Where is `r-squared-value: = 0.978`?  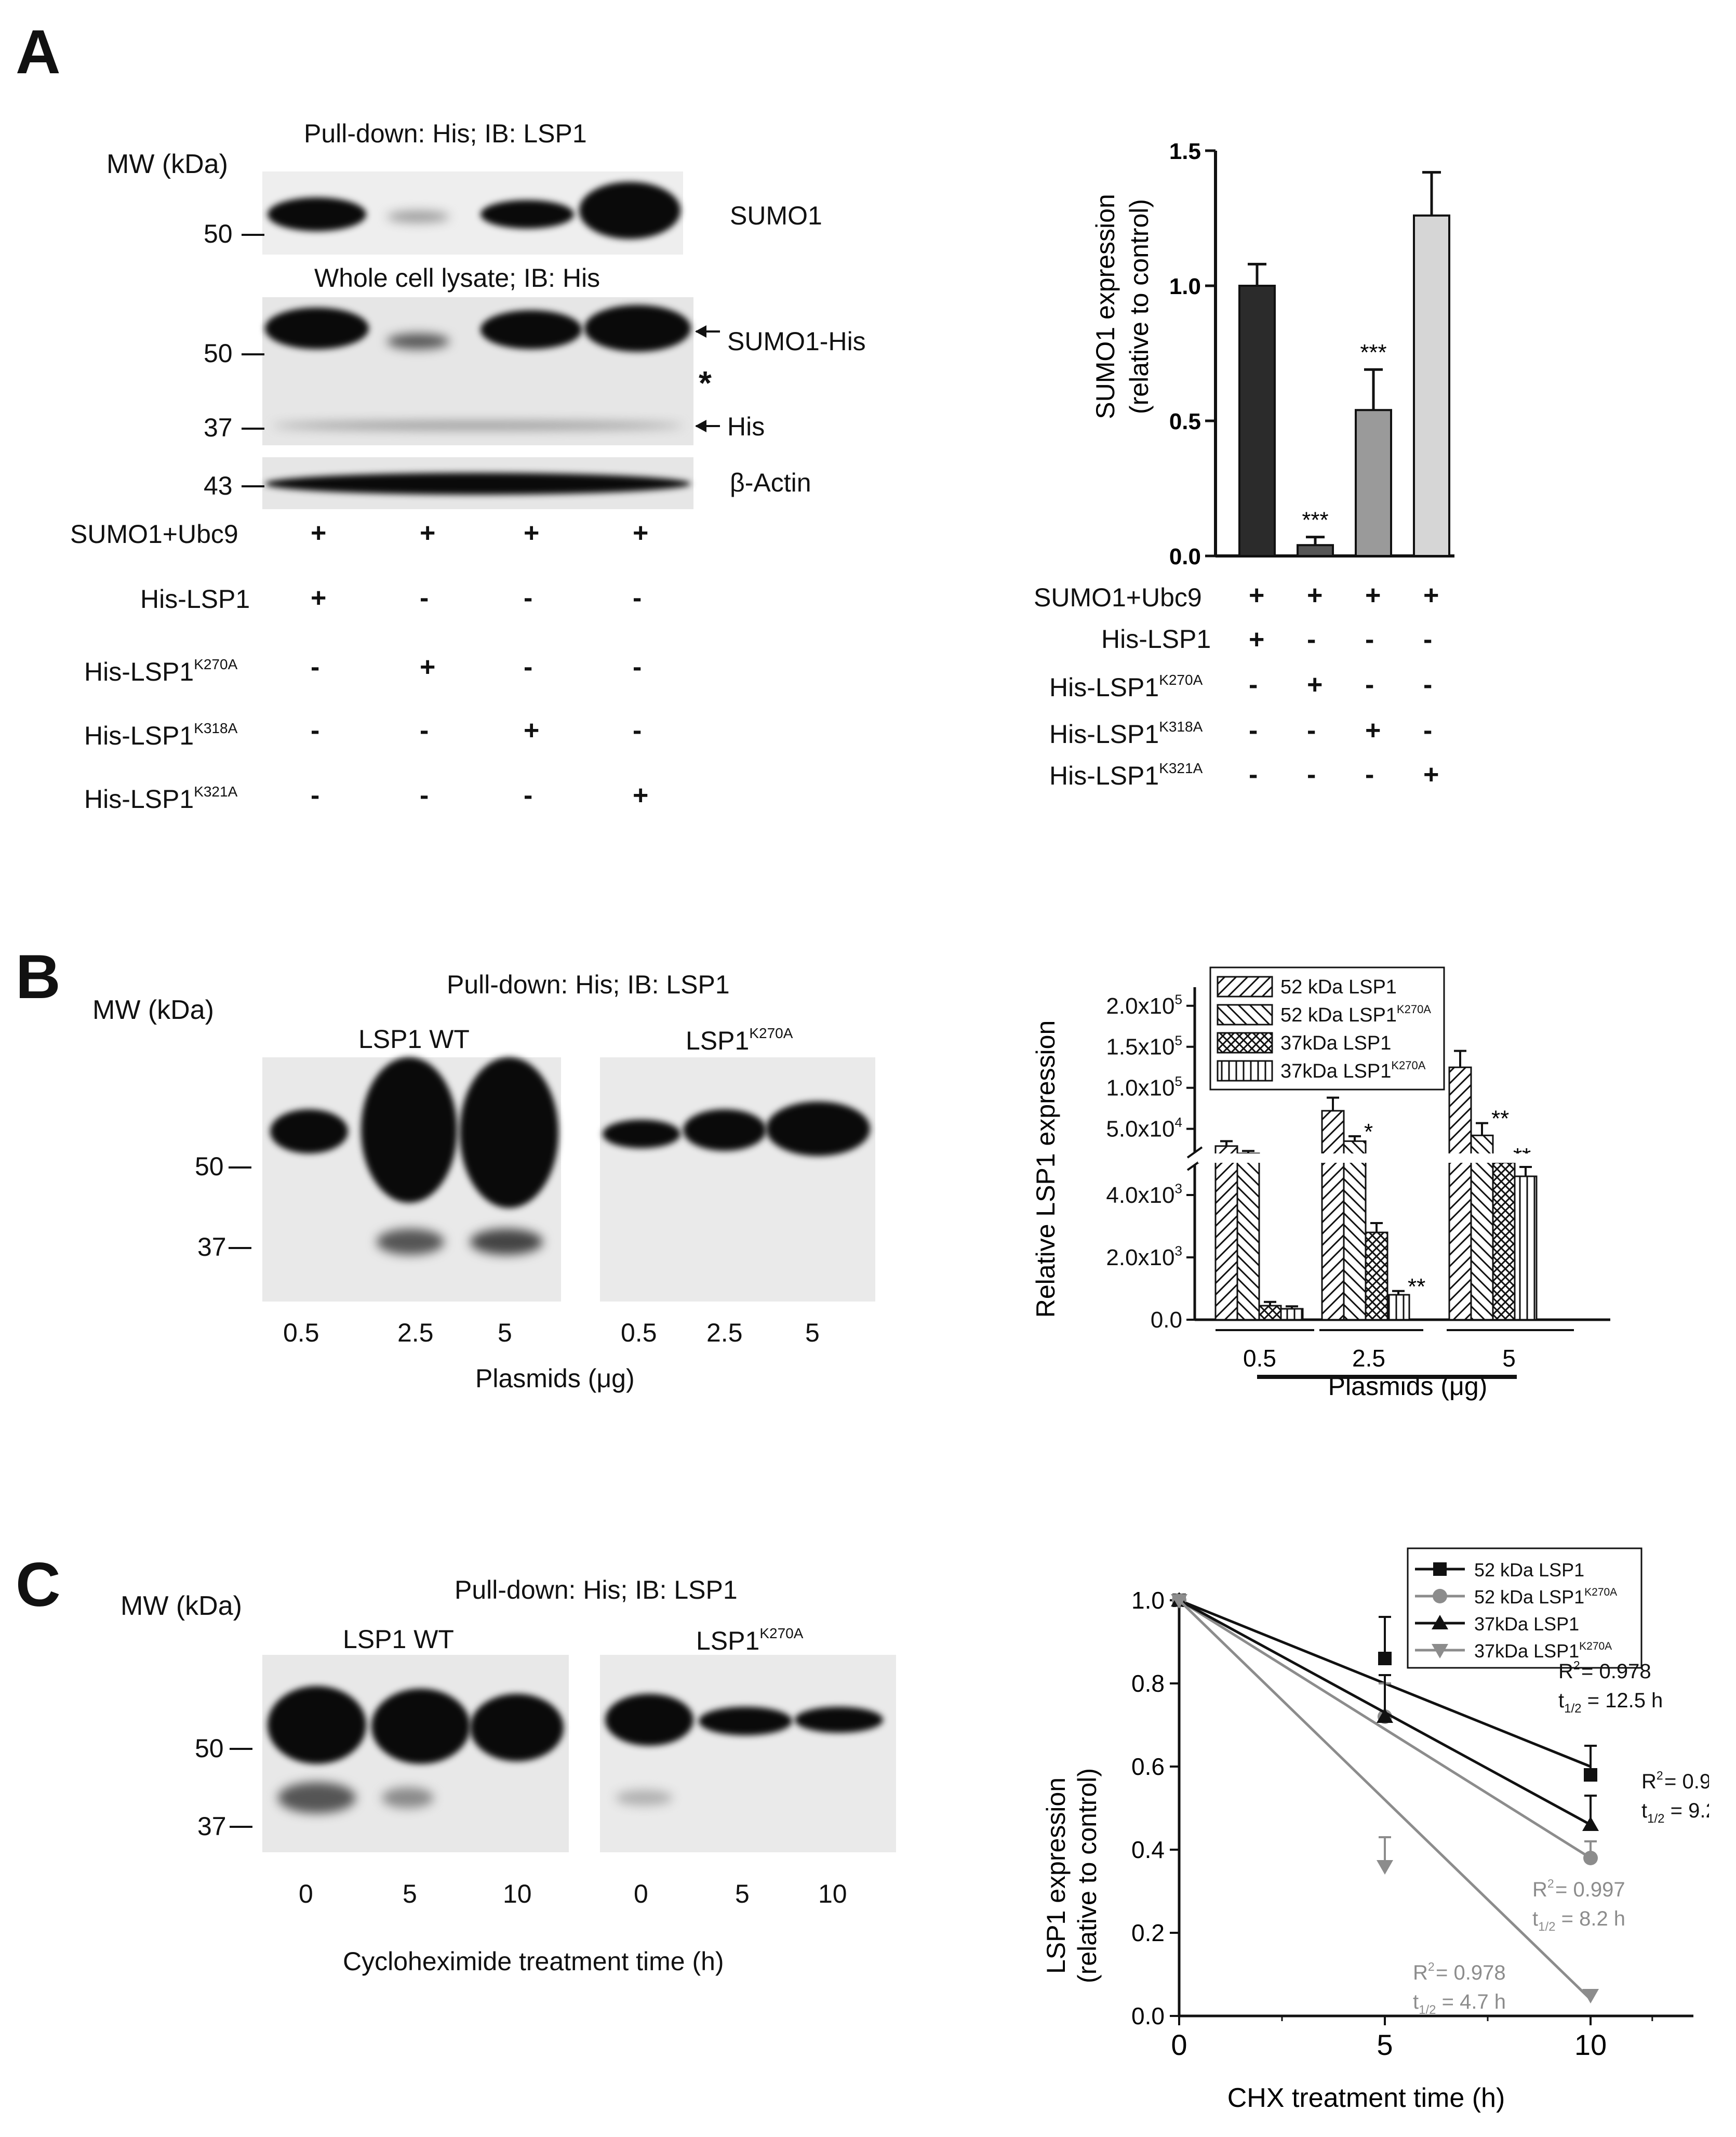
r-squared-value: = 0.978 is located at coordinates (1471, 1973).